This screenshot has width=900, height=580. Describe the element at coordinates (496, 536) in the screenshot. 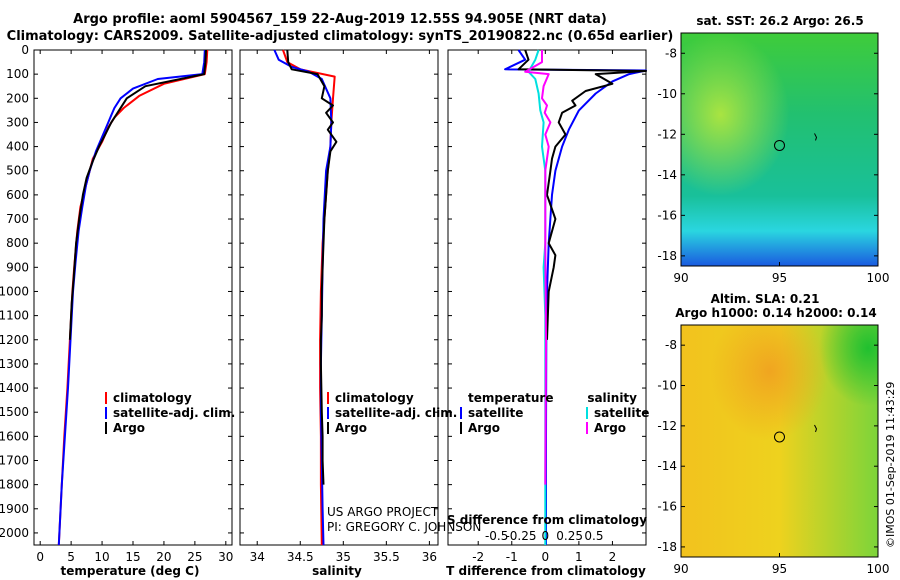

I see `s-tick-label: -0.5` at that location.